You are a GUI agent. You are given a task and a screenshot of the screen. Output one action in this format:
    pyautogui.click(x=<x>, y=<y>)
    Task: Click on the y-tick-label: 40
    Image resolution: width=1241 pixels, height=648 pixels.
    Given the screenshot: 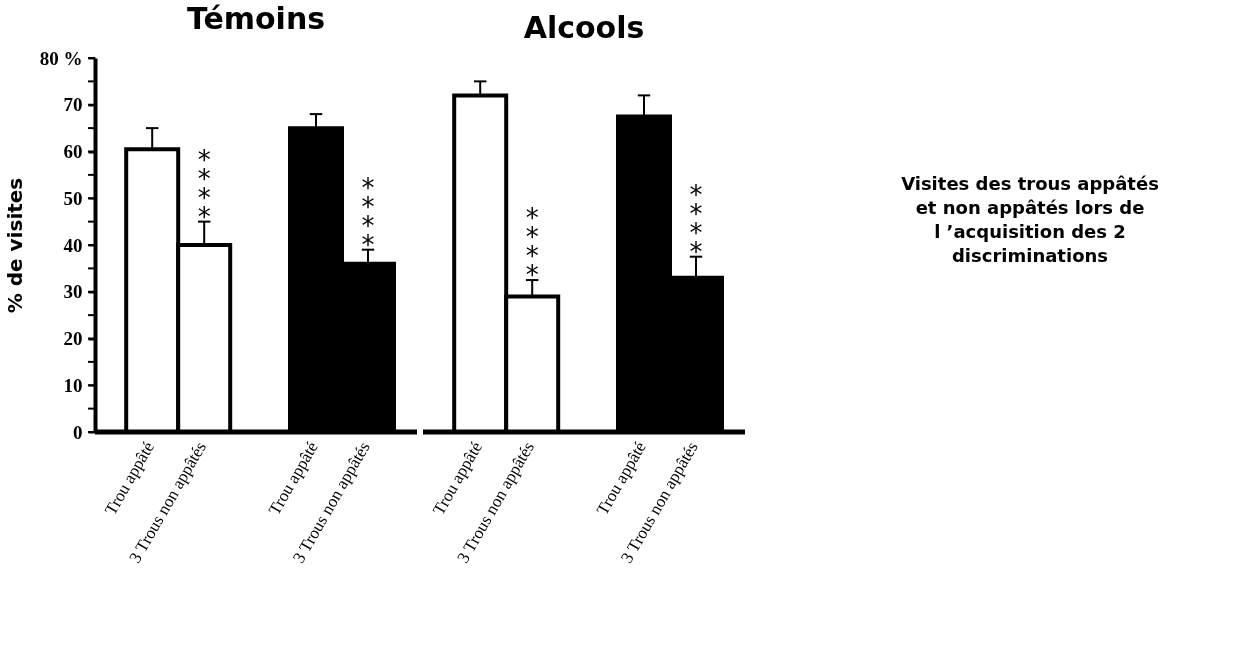 What is the action you would take?
    pyautogui.click(x=73, y=245)
    